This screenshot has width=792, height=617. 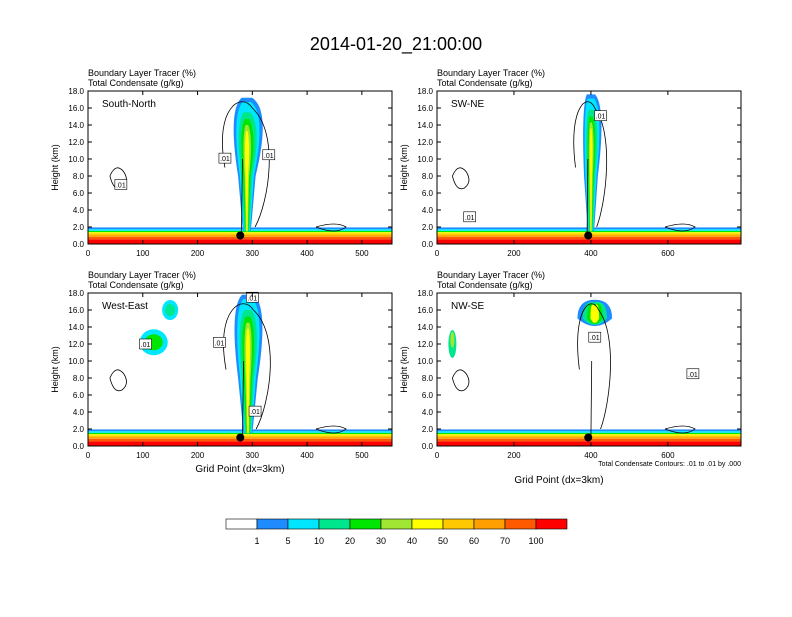 What do you see at coordinates (79, 446) in the screenshot?
I see `y-tick-label: 0.0` at bounding box center [79, 446].